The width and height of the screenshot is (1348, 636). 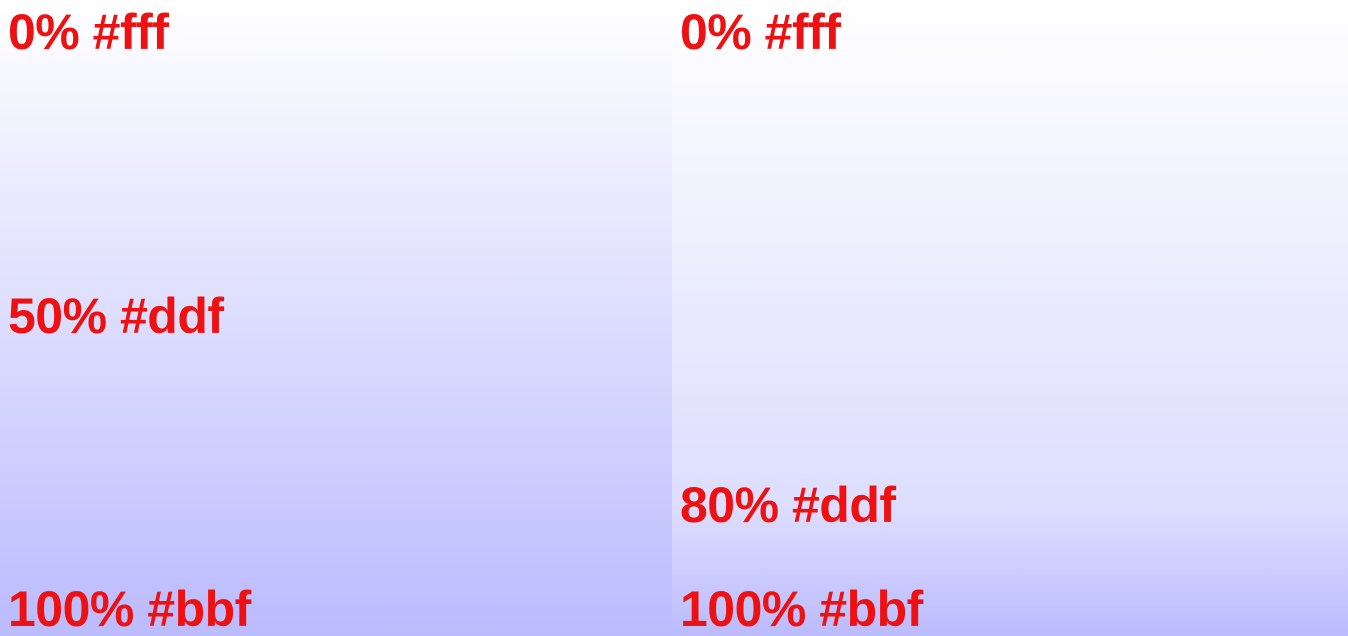 I want to click on stop-label-middle: 50% #ddf, so click(x=116, y=316).